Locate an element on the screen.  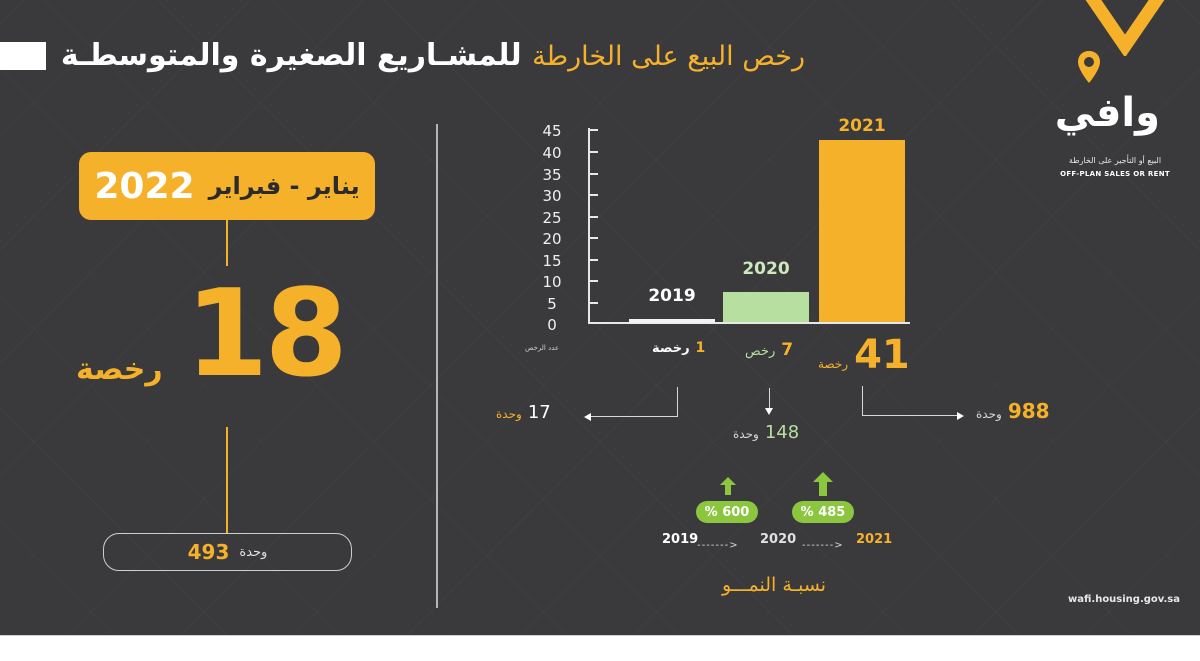
timeline-year-2019: 2019 is located at coordinates (680, 539).